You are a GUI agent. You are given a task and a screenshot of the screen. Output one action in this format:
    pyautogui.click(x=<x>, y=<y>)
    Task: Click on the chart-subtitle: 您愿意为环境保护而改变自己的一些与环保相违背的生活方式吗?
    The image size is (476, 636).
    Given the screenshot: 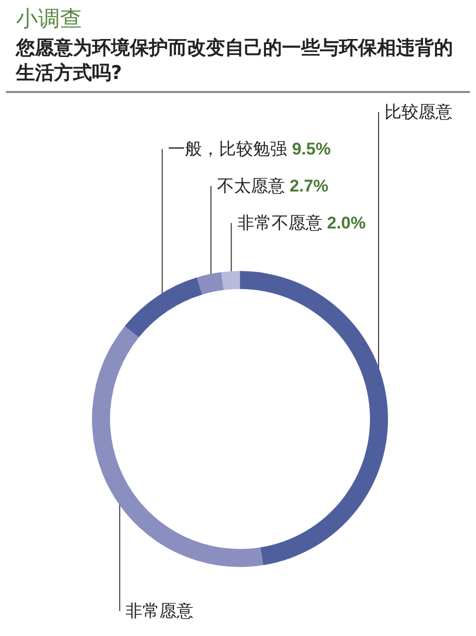 What is the action you would take?
    pyautogui.click(x=235, y=61)
    